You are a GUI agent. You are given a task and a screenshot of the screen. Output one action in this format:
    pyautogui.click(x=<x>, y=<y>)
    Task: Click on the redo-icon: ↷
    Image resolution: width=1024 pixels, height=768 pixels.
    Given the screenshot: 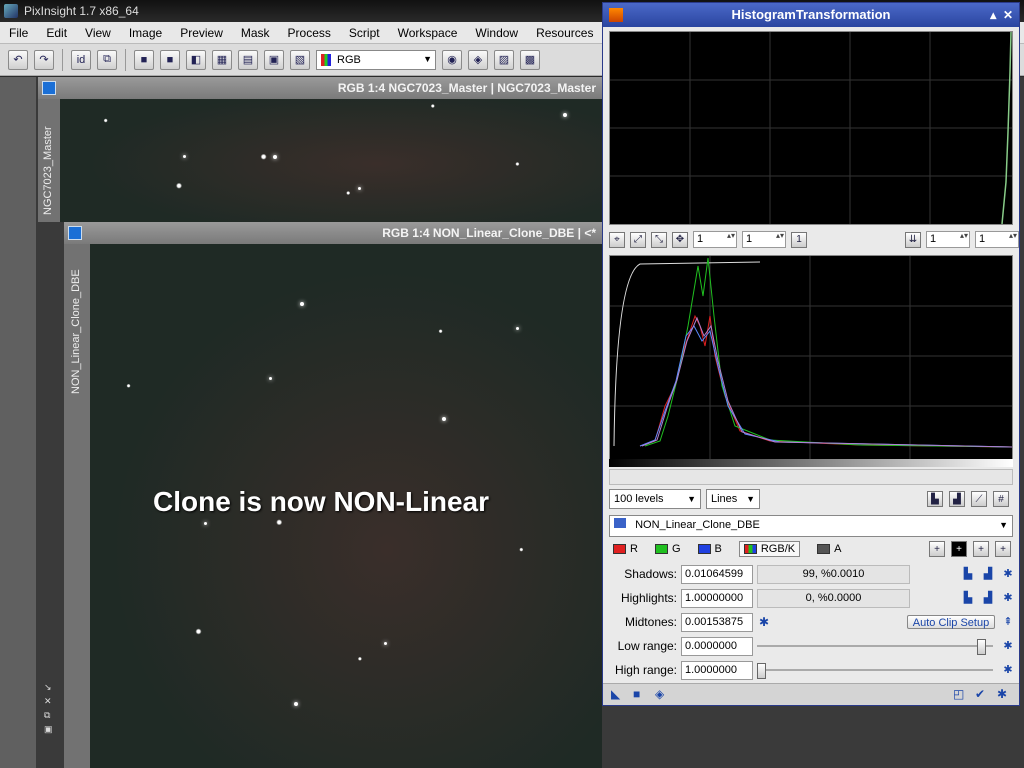 What is the action you would take?
    pyautogui.click(x=44, y=59)
    